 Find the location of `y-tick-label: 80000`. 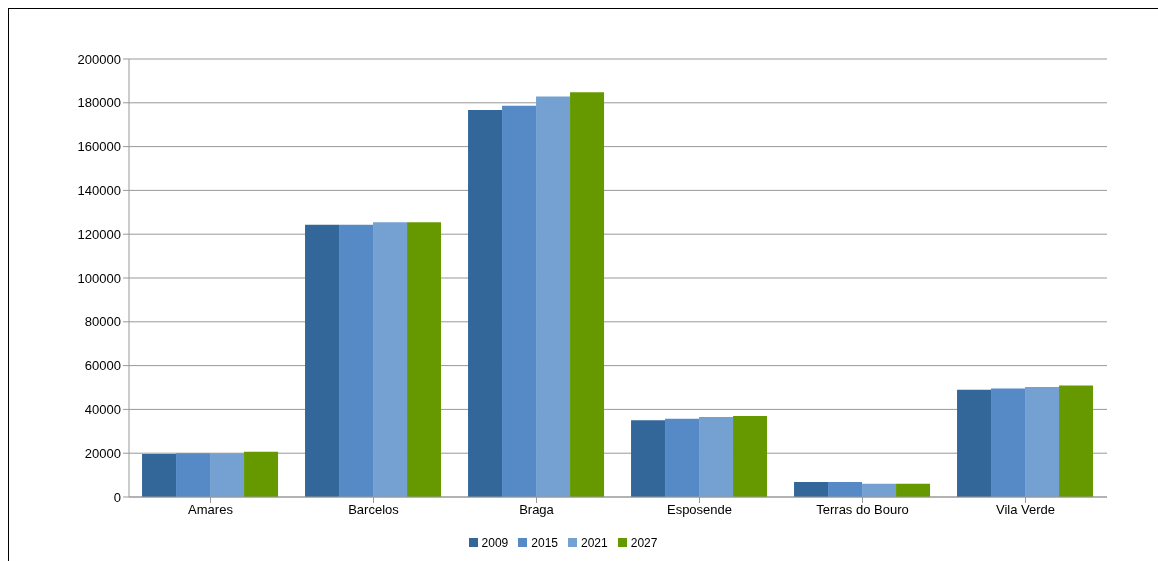

y-tick-label: 80000 is located at coordinates (102, 322).